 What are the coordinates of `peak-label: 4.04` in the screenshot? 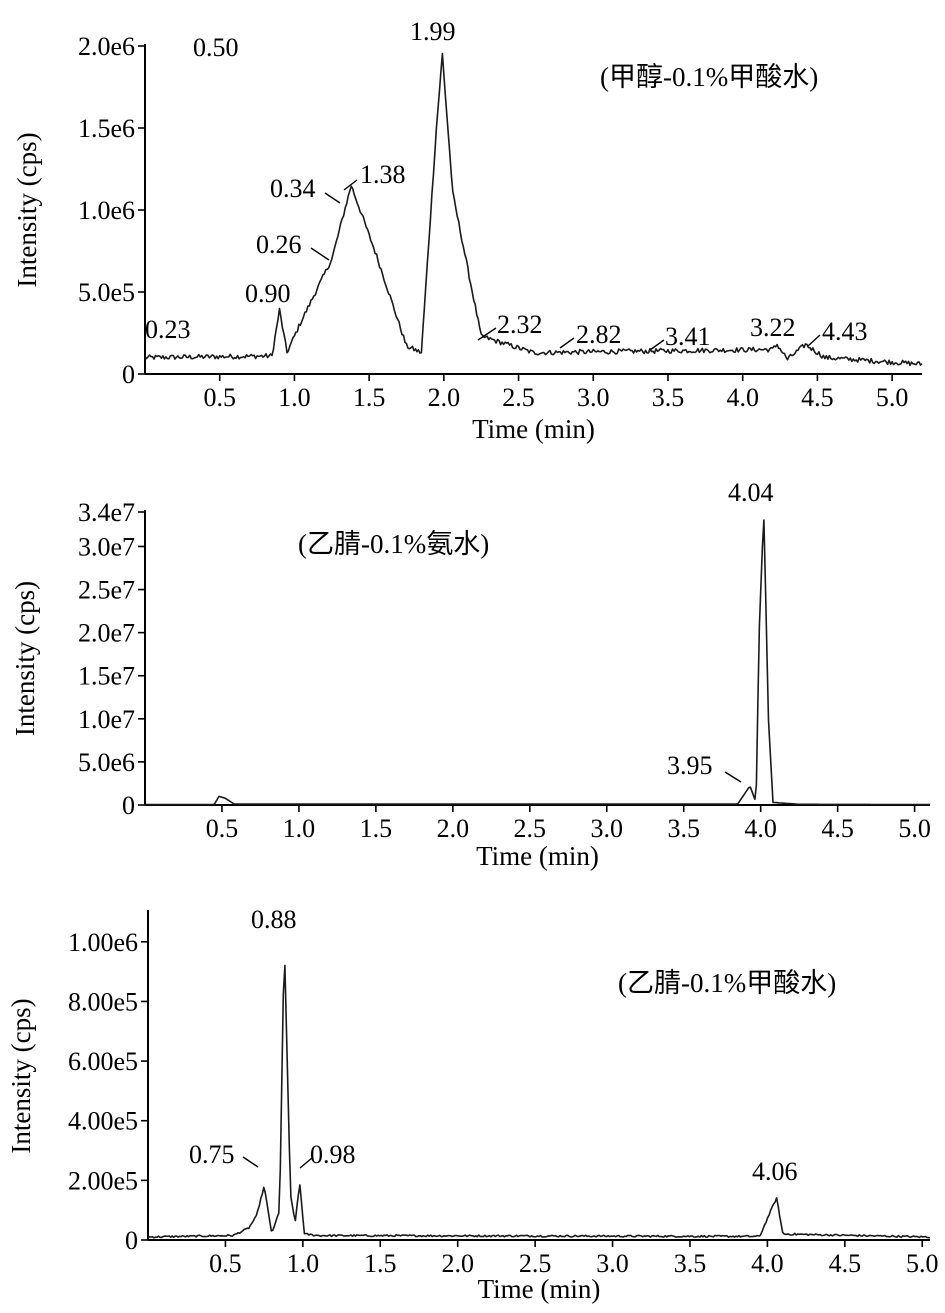 It's located at (751, 492).